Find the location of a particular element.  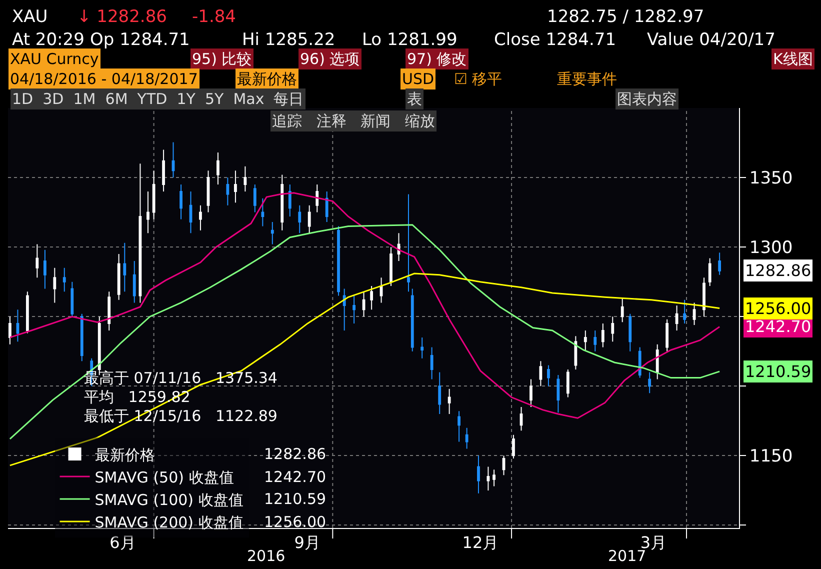

text: Close 1284.71 is located at coordinates (555, 40).